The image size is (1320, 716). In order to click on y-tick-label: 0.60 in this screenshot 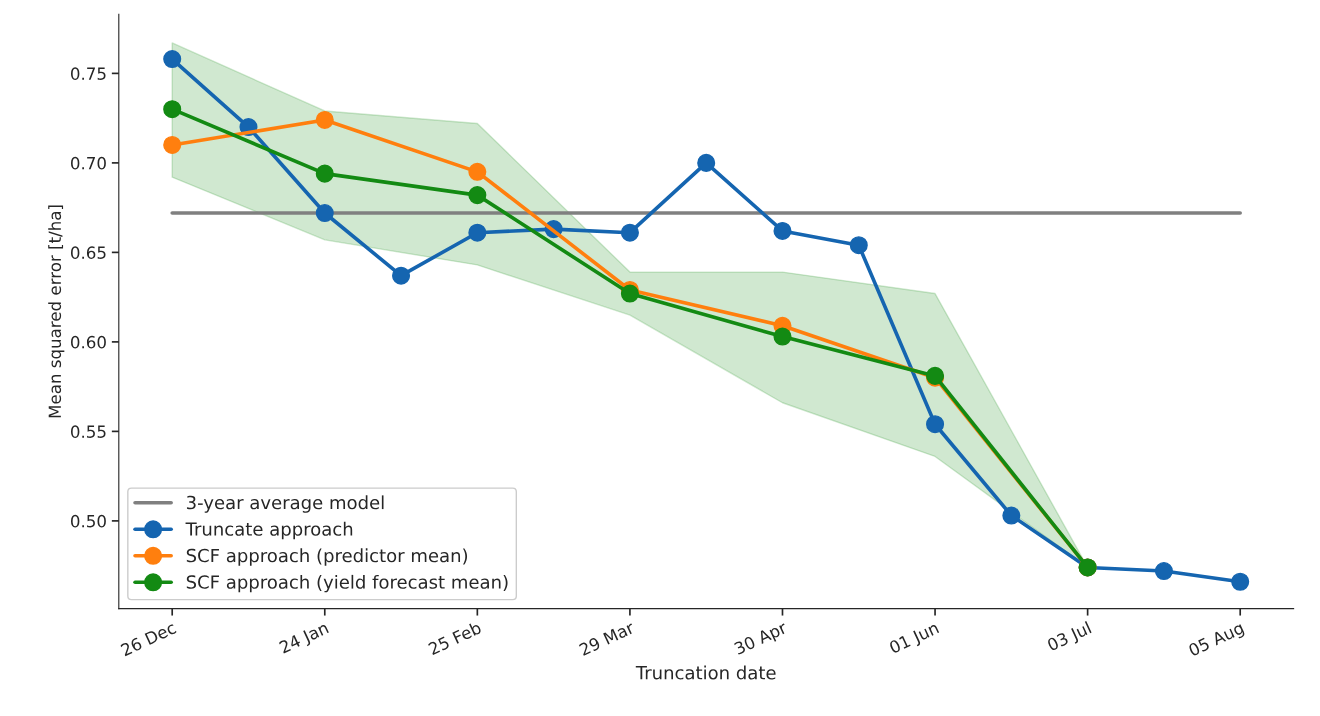, I will do `click(88, 342)`.